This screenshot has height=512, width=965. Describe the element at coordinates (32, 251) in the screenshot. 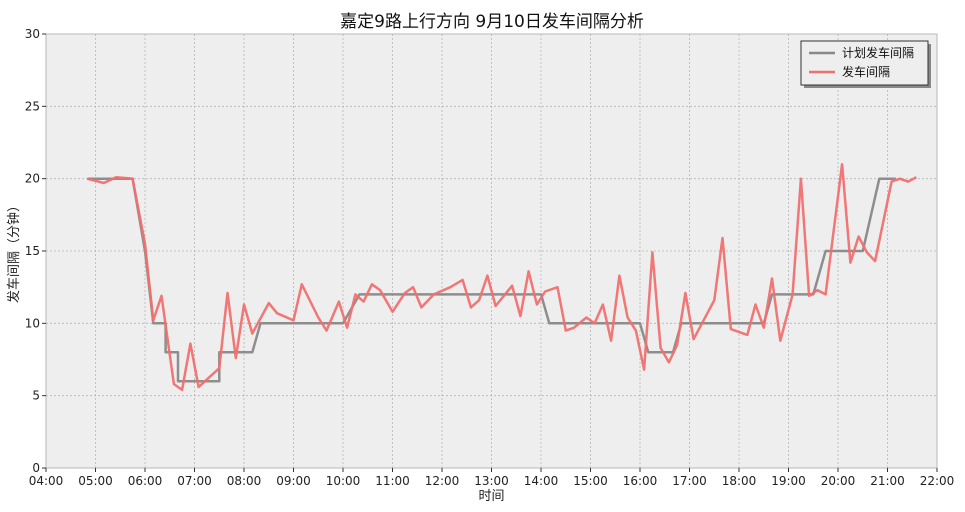

I see `y-tick-label: 15` at that location.